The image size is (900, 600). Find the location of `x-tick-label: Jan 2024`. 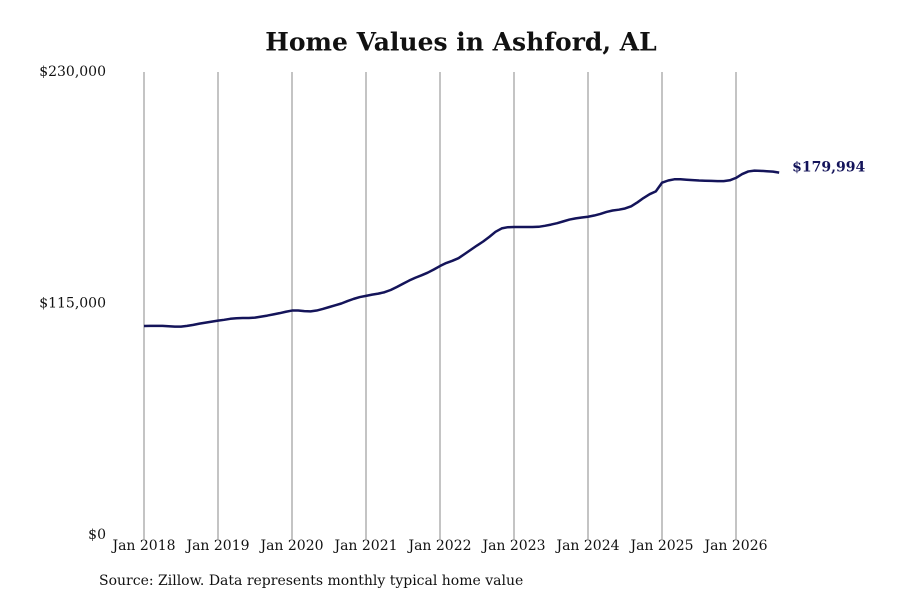

x-tick-label: Jan 2024 is located at coordinates (586, 546).